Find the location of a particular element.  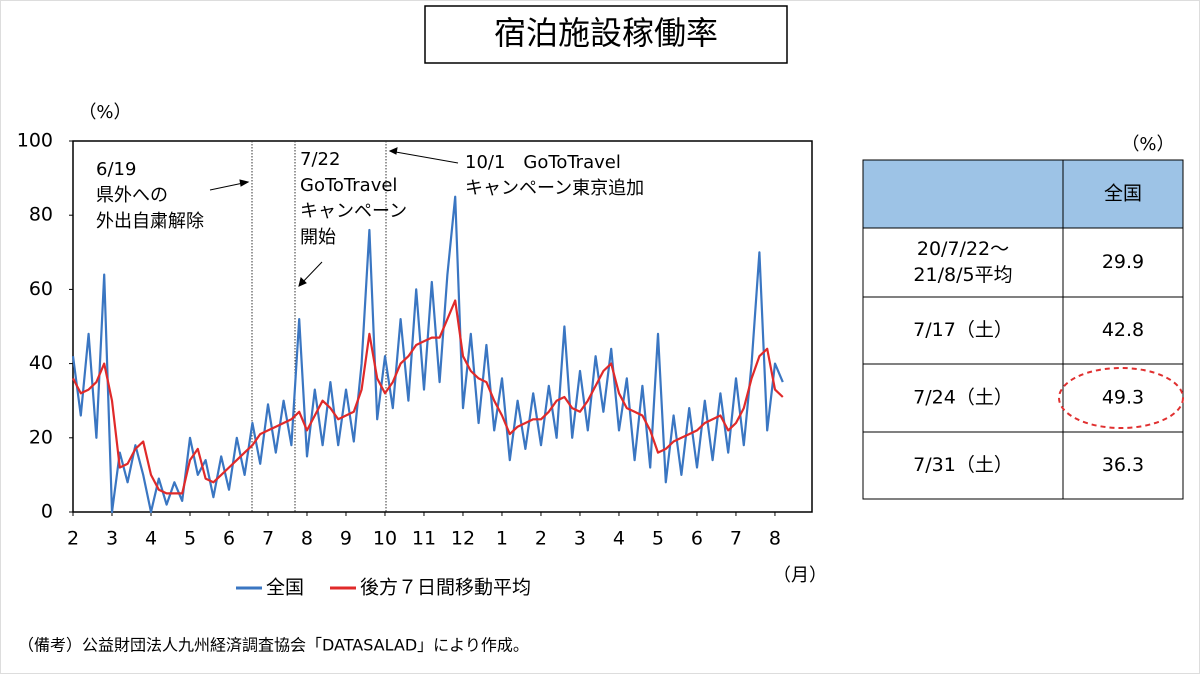

x-tick-label: 10 is located at coordinates (385, 539).